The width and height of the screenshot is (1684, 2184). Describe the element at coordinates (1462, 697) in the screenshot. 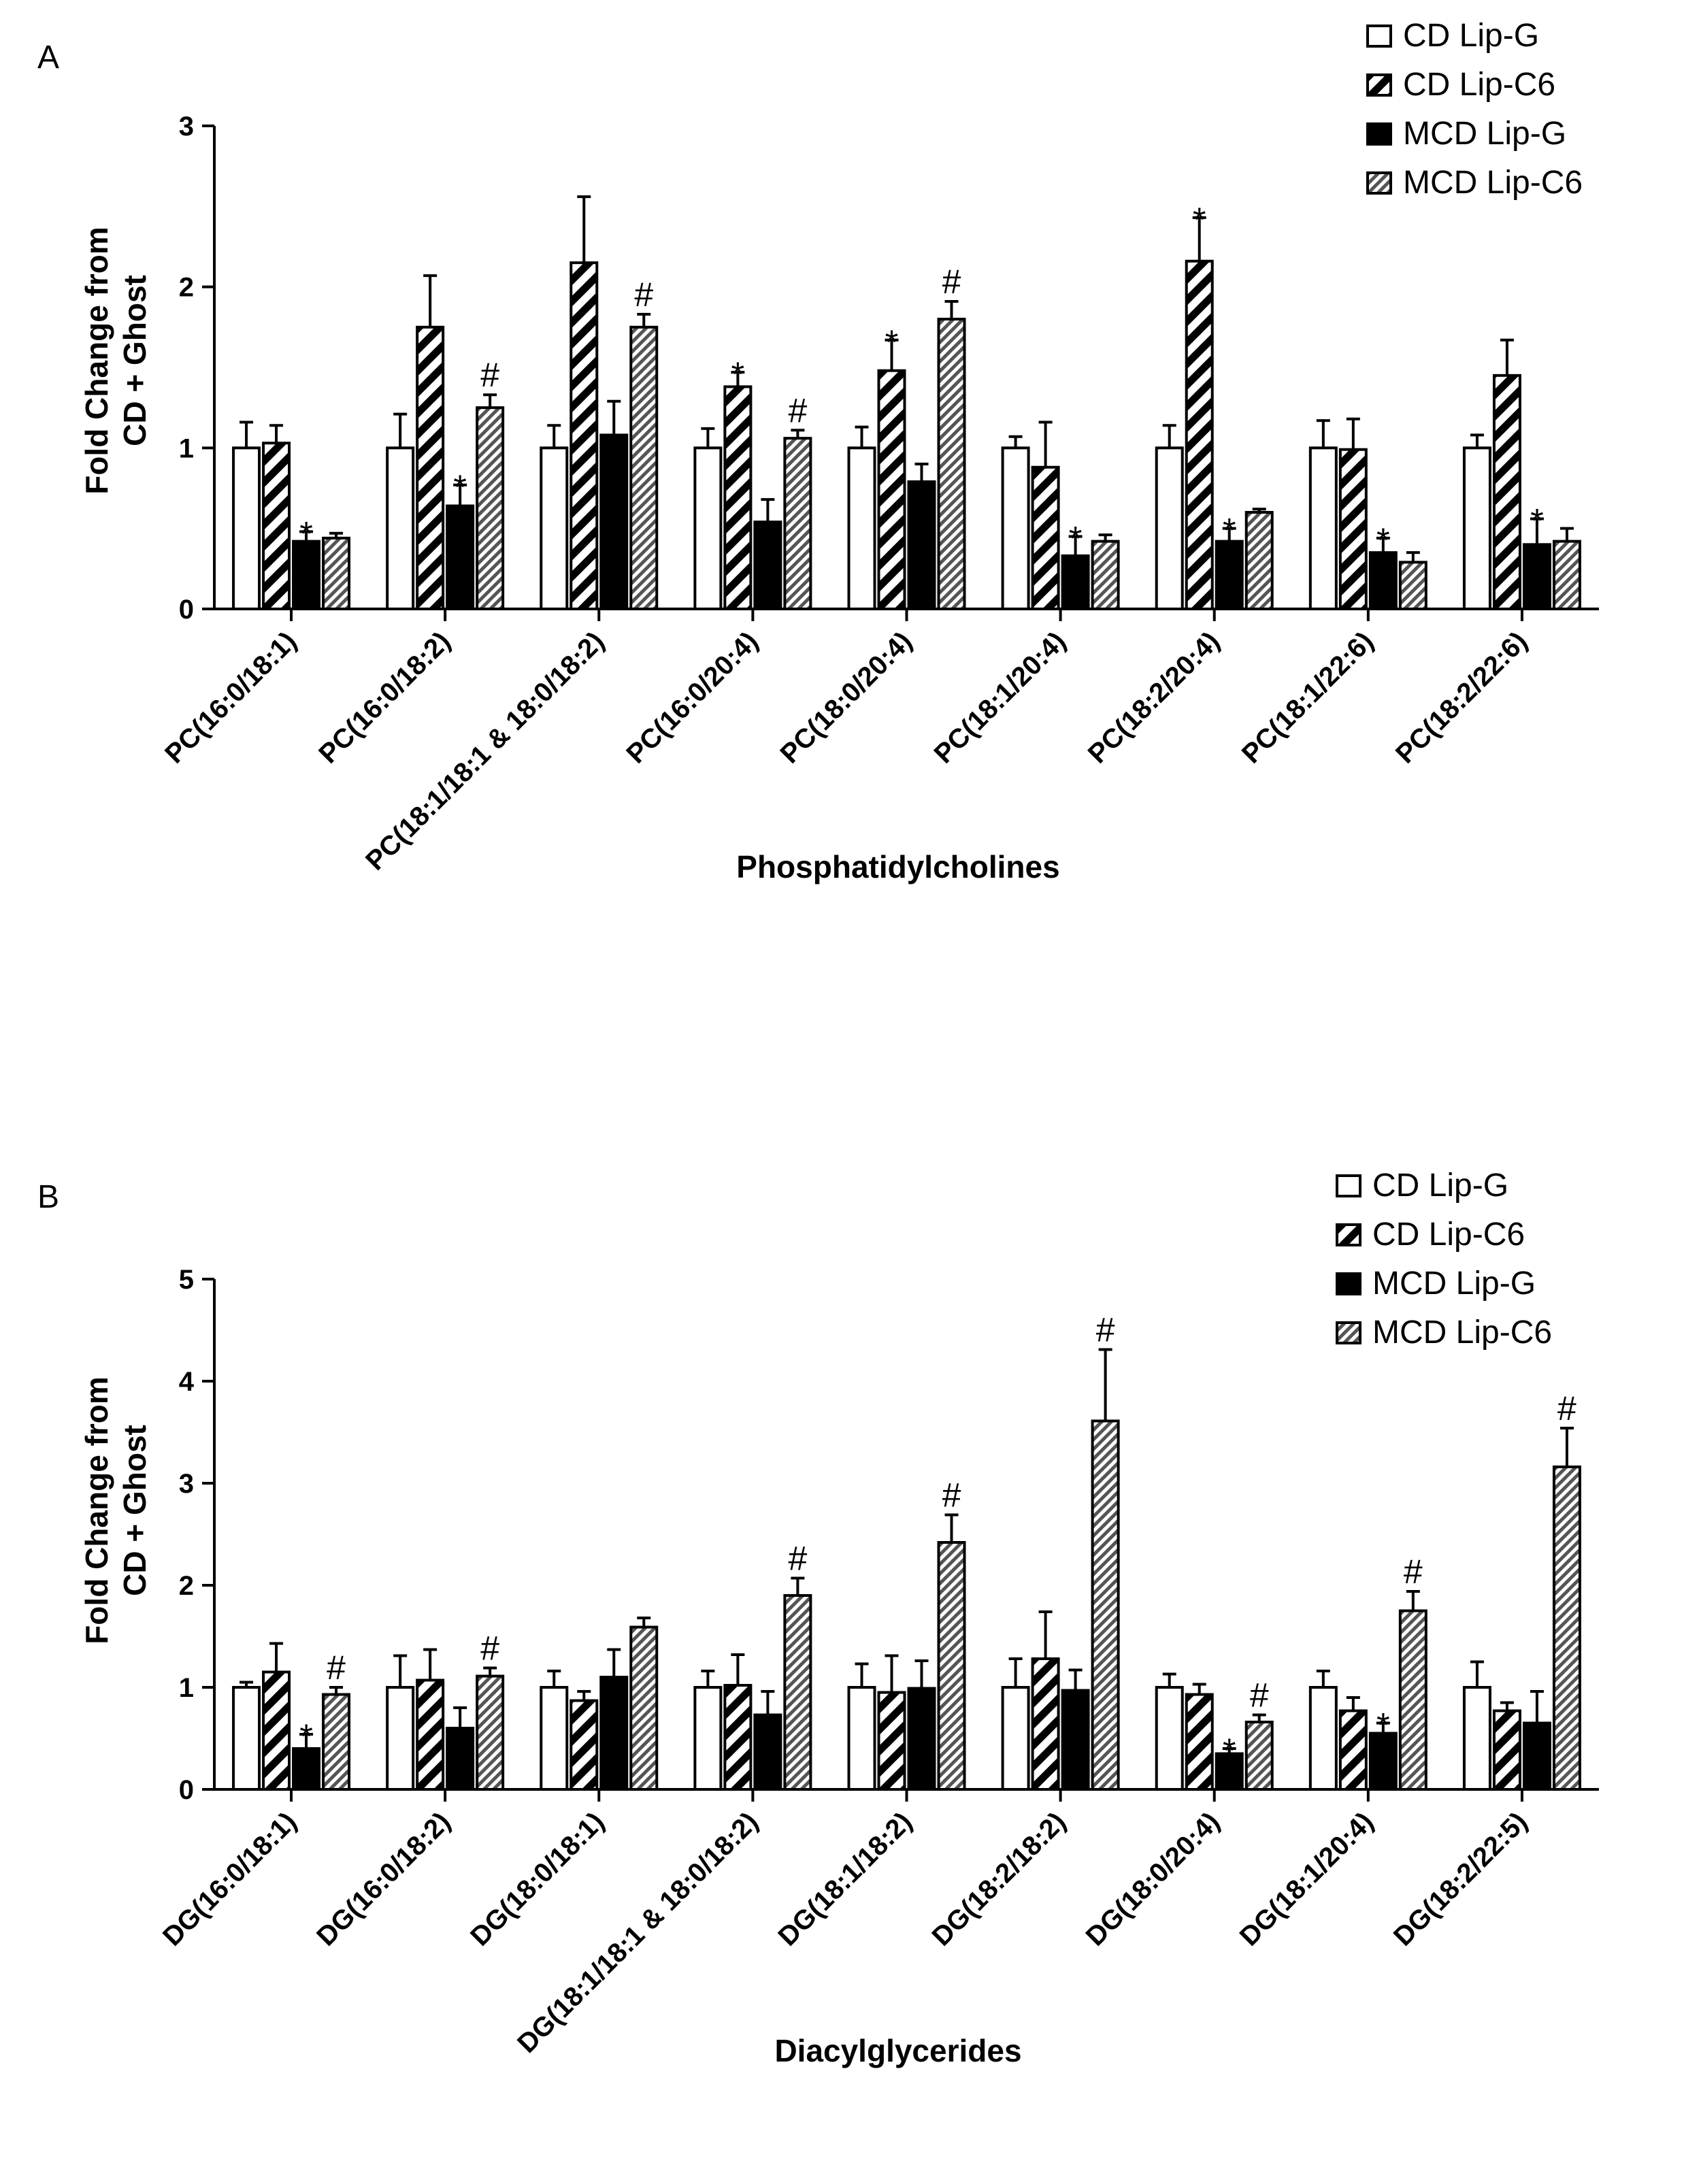

I see `x-category-label: PC(18:2/22:6)` at that location.